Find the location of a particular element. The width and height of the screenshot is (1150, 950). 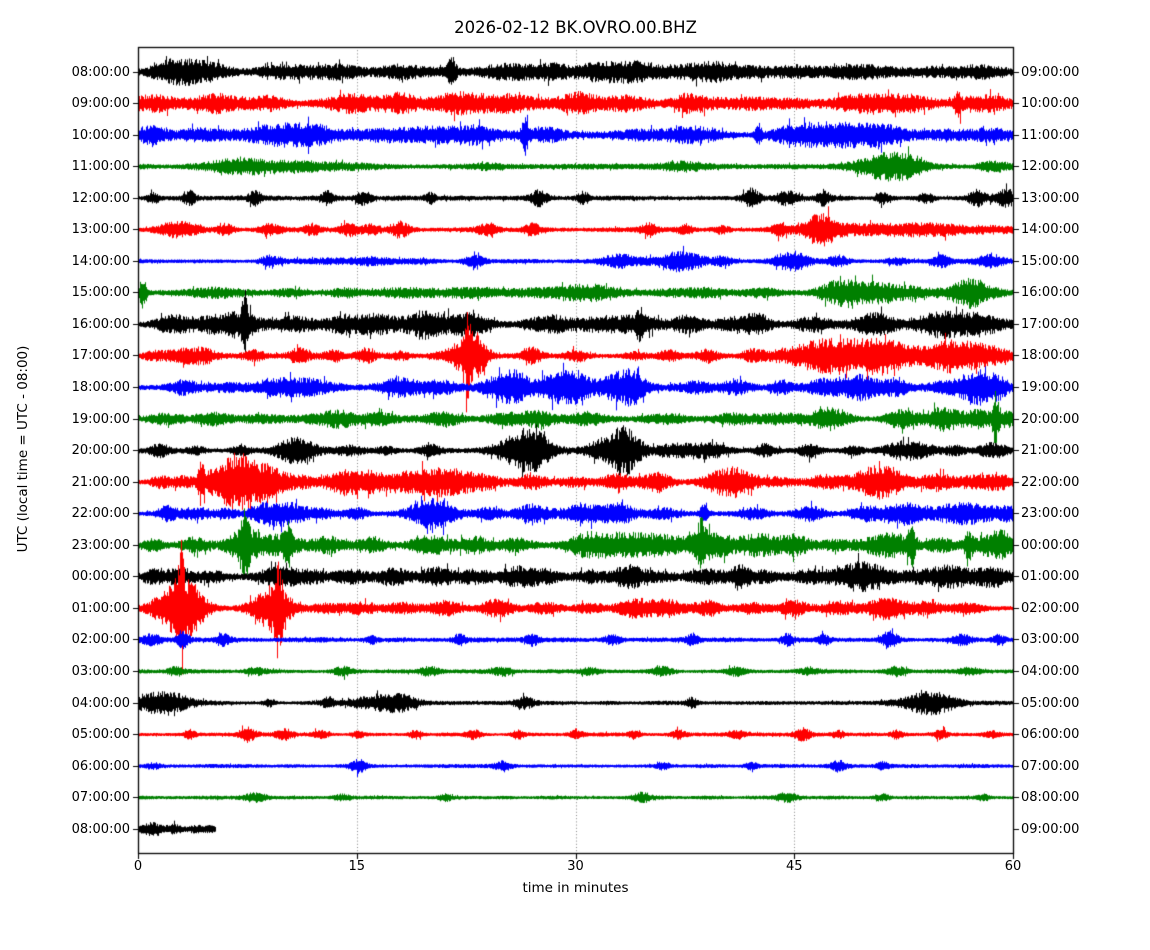

left-time-label: 02:00:00 is located at coordinates (100, 640).